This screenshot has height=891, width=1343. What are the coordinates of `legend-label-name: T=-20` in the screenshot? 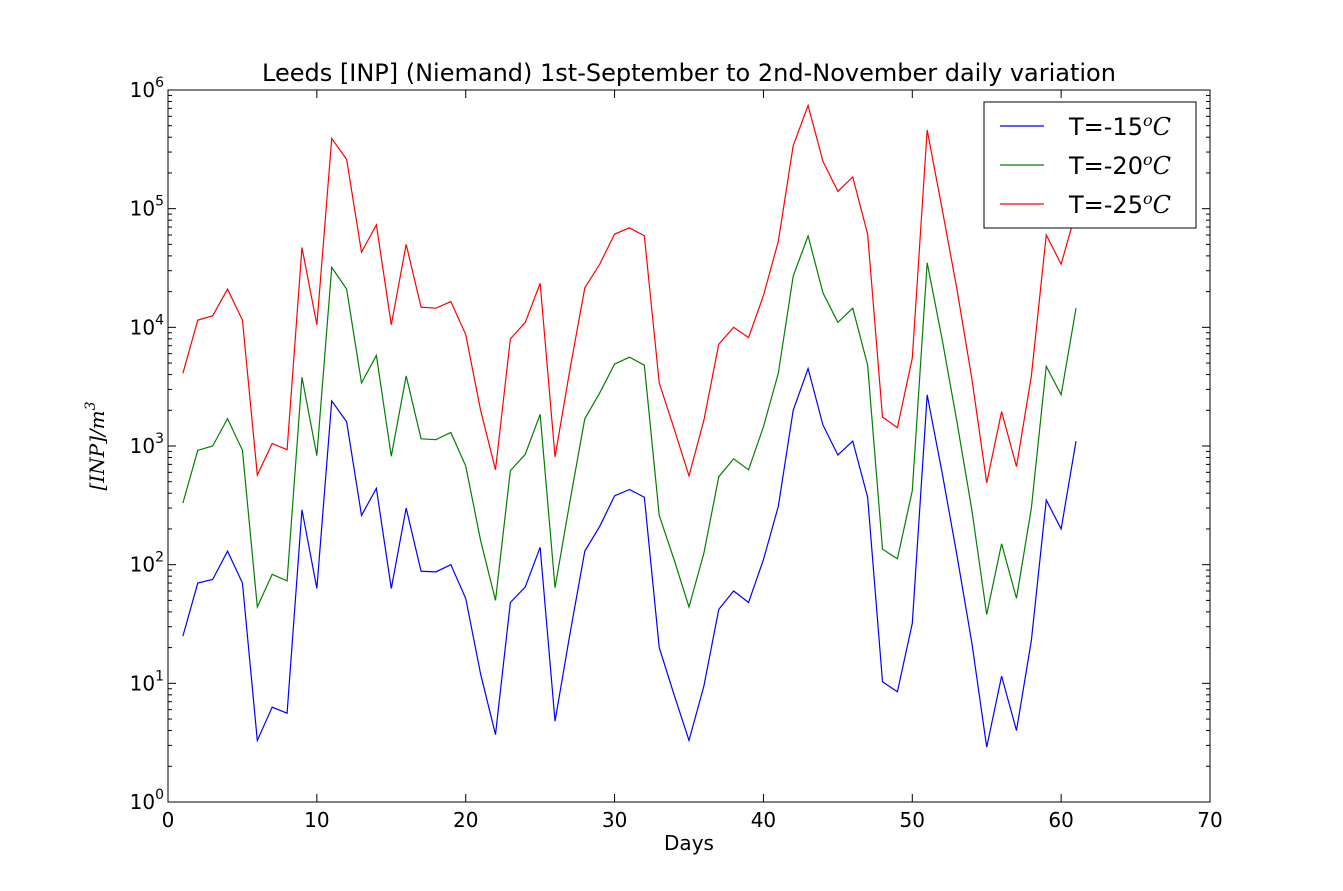 It's located at (1105, 166).